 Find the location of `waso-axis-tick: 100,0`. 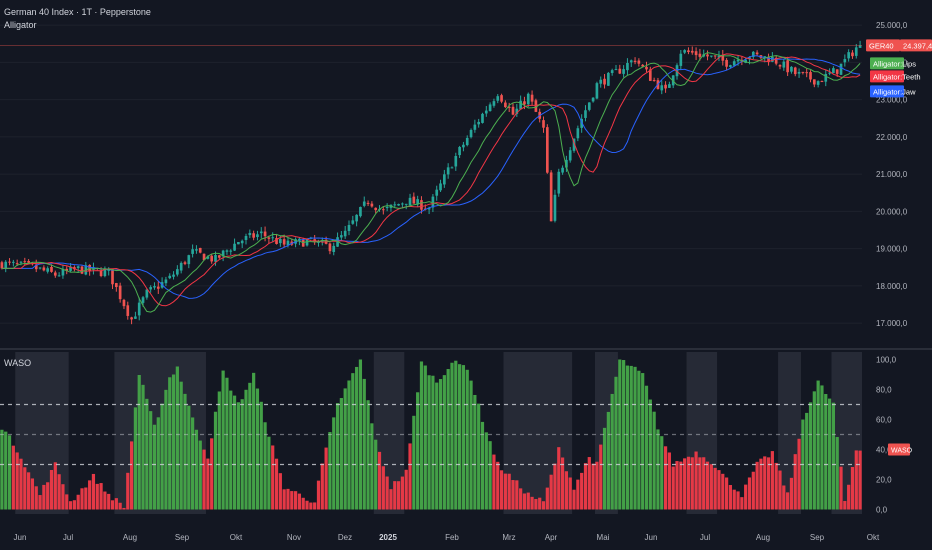

waso-axis-tick: 100,0 is located at coordinates (886, 360).